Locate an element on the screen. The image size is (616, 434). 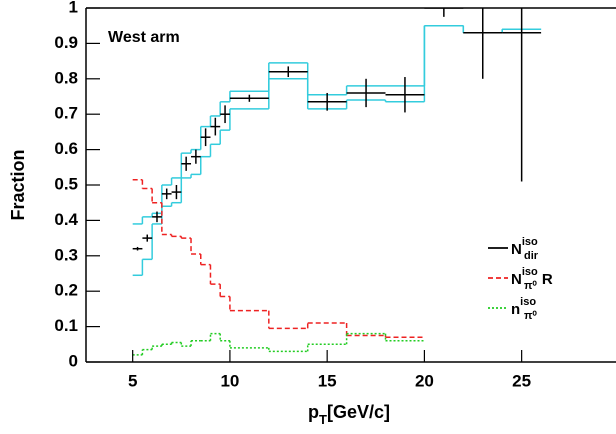
x-tick-label: 5 is located at coordinates (132, 380).